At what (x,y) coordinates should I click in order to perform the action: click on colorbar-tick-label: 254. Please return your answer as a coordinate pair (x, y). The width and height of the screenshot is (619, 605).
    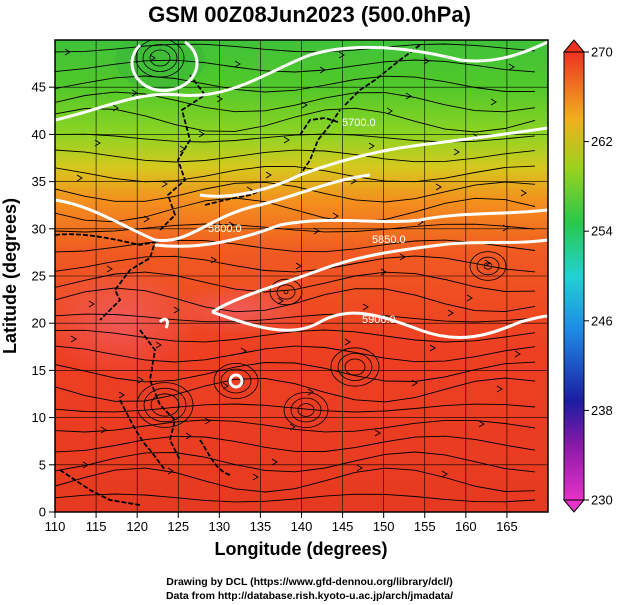
    Looking at the image, I should click on (602, 231).